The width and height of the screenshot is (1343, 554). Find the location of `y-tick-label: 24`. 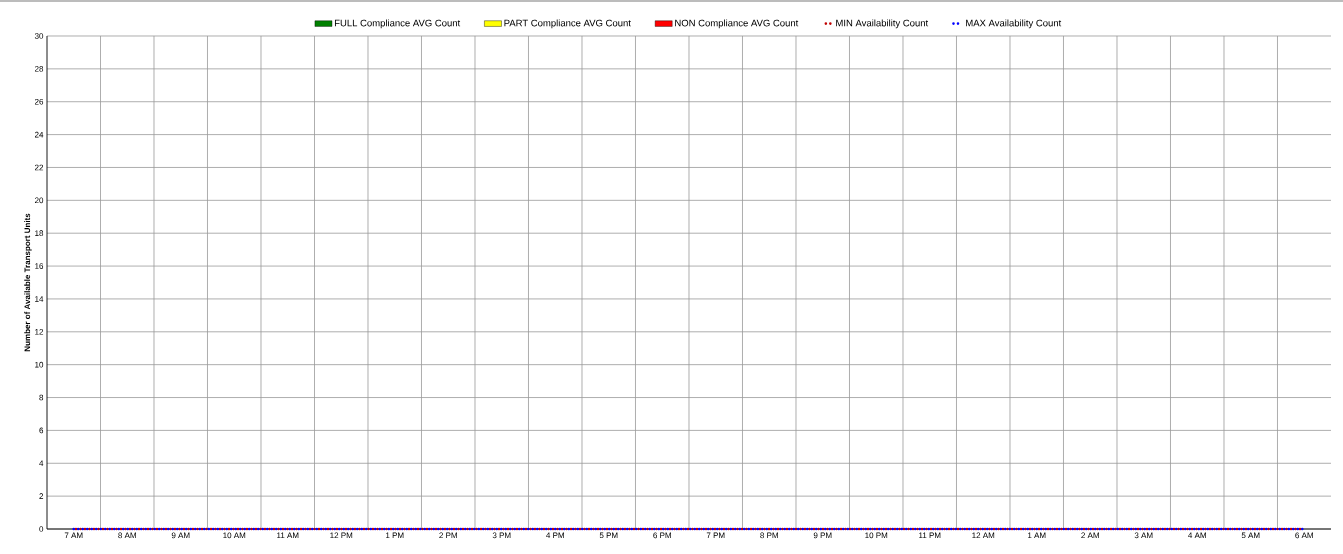

y-tick-label: 24 is located at coordinates (39, 134).